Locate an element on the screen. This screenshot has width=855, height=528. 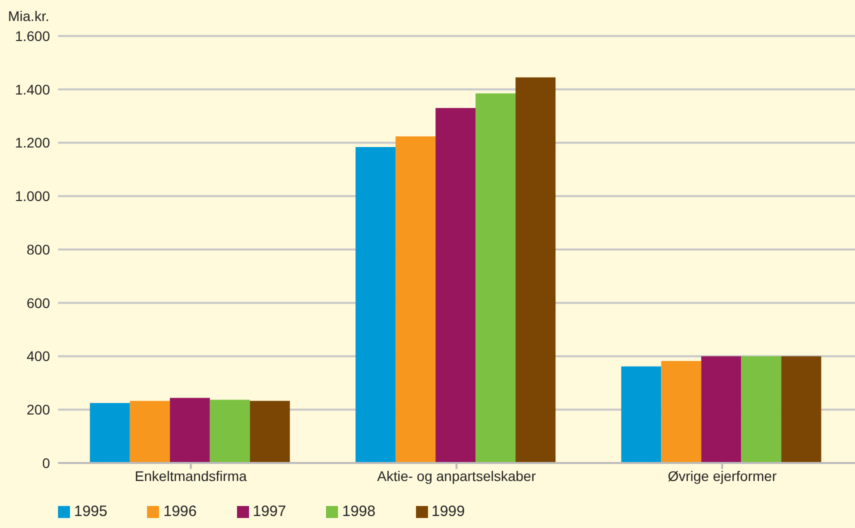
legend-label: 1997 is located at coordinates (269, 511).